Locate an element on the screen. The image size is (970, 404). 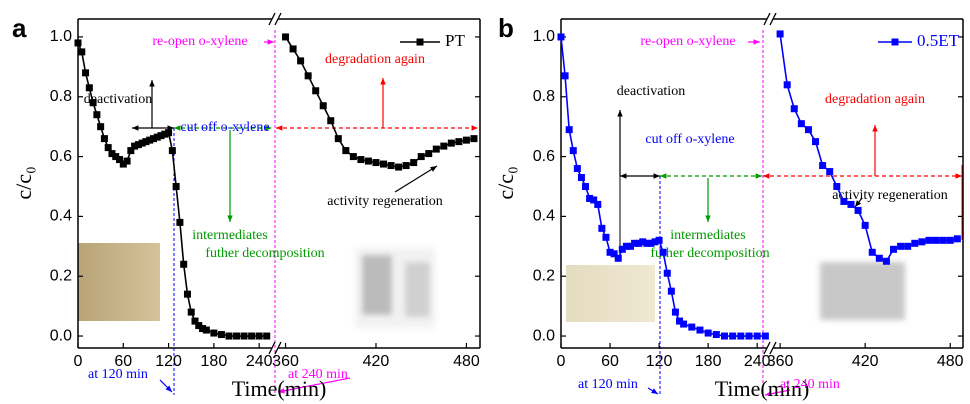
annotation: at 120 min is located at coordinates (118, 374).